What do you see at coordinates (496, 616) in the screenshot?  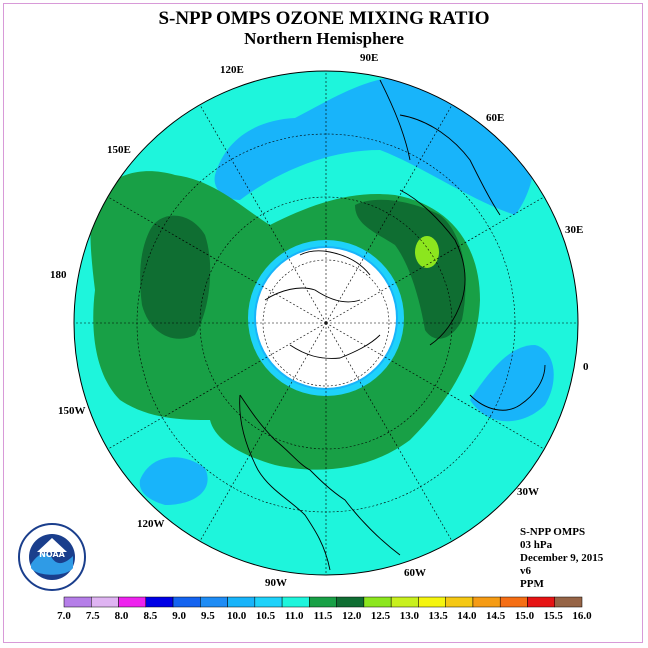 I see `colorbar-tick-label: 14.5` at bounding box center [496, 616].